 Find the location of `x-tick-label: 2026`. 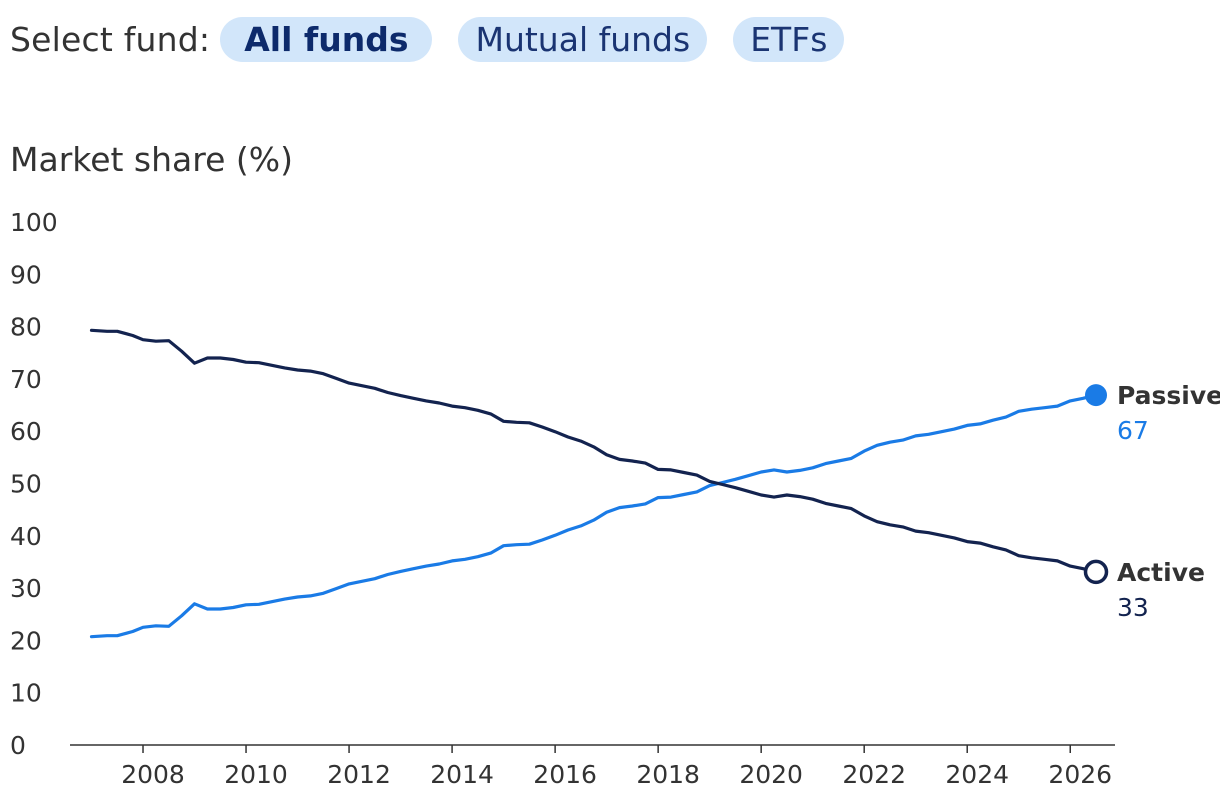

x-tick-label: 2026 is located at coordinates (1080, 774).